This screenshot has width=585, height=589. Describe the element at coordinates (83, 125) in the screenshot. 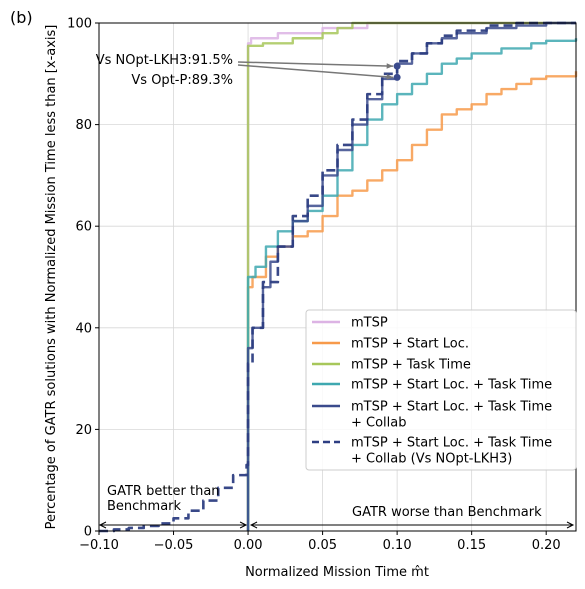

I see `y-tick-label: 80` at that location.